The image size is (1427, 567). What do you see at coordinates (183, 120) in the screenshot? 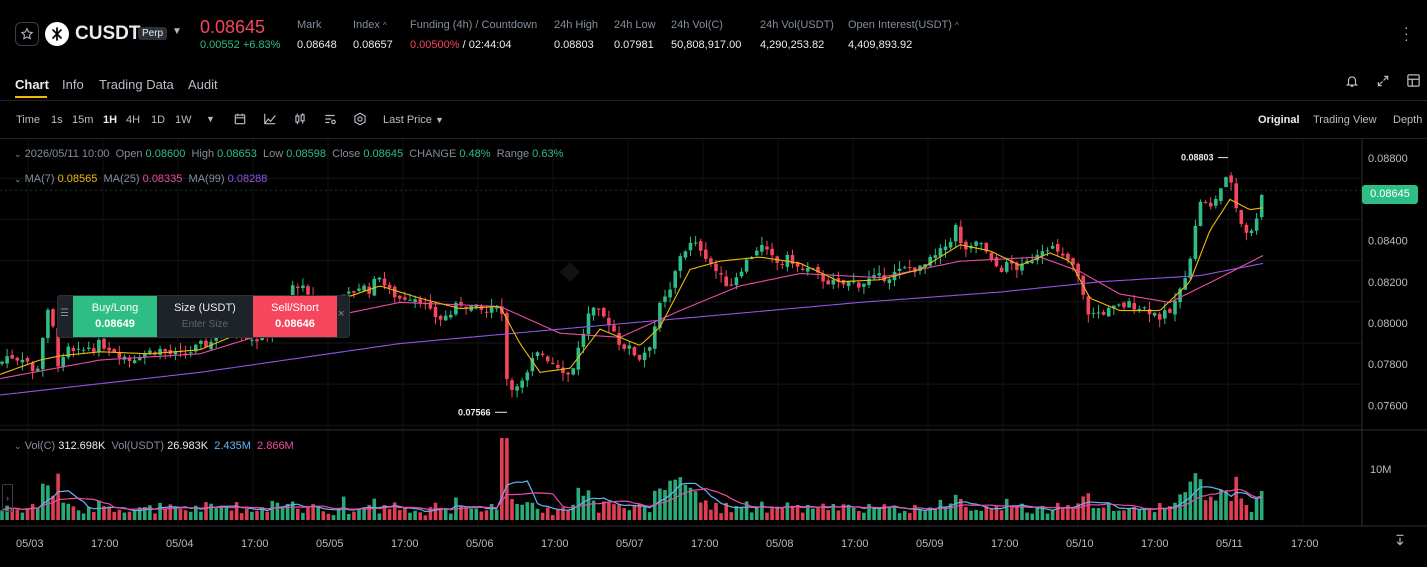
I see `interval-1w: 1W` at bounding box center [183, 120].